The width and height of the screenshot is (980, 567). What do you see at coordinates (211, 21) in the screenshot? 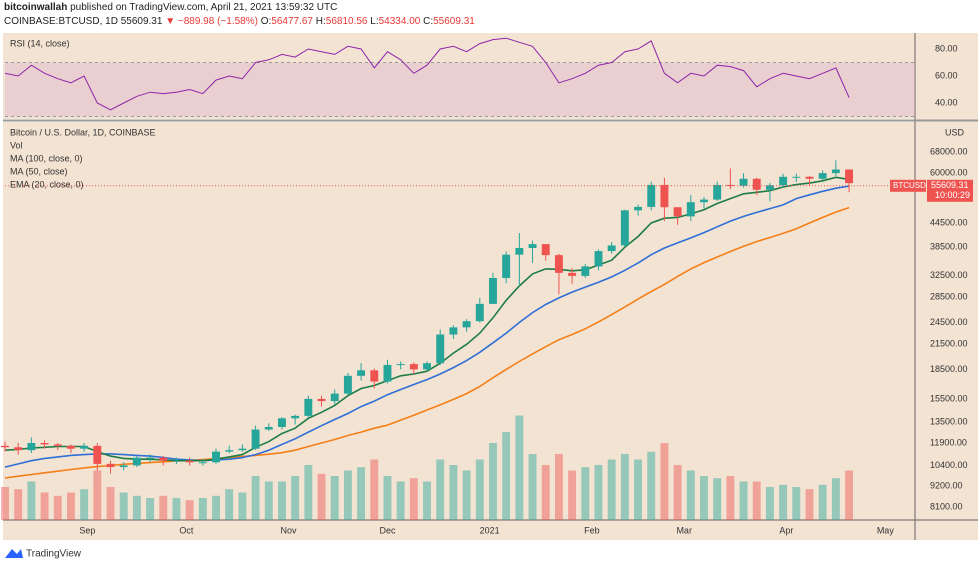
I see `change: ▼ −889.98 (−1.58%)` at bounding box center [211, 21].